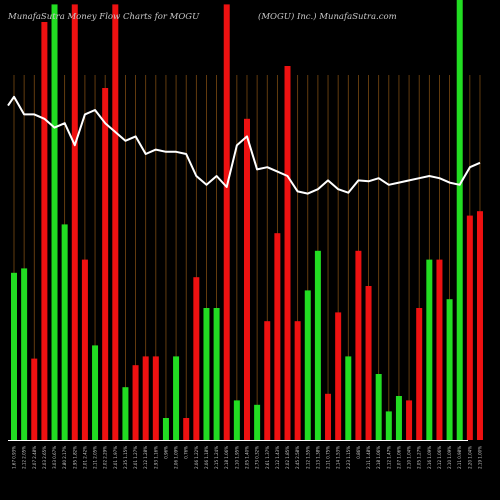 The image size is (500, 500). What do you see at coordinates (165, 452) in the screenshot?
I see `x-tick-label-16: 0.96%` at bounding box center [165, 452].